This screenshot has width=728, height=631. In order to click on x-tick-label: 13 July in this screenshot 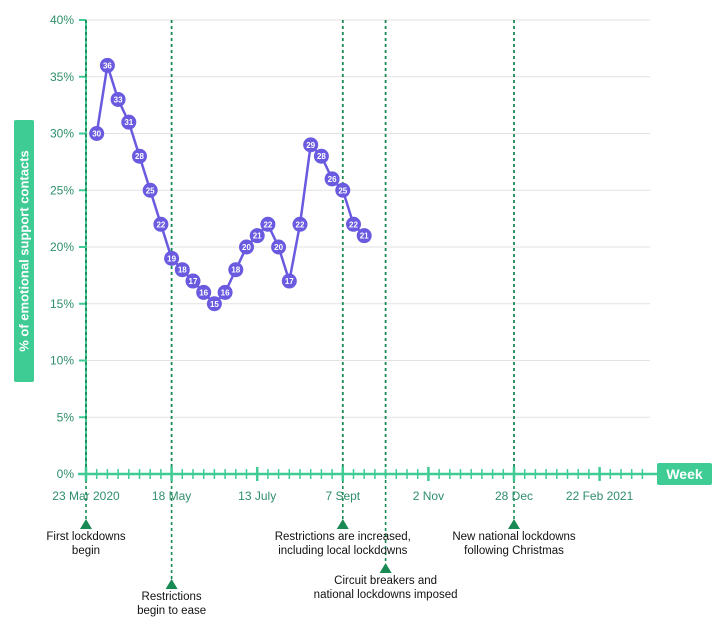, I will do `click(257, 496)`.